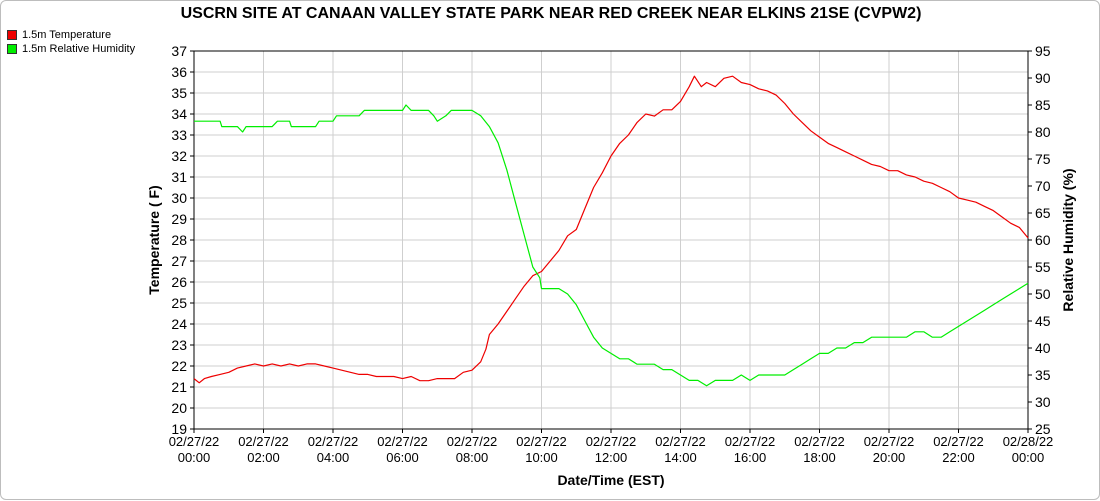 This screenshot has width=1100, height=501. What do you see at coordinates (1043, 348) in the screenshot?
I see `y2-tick-label: 40` at bounding box center [1043, 348].